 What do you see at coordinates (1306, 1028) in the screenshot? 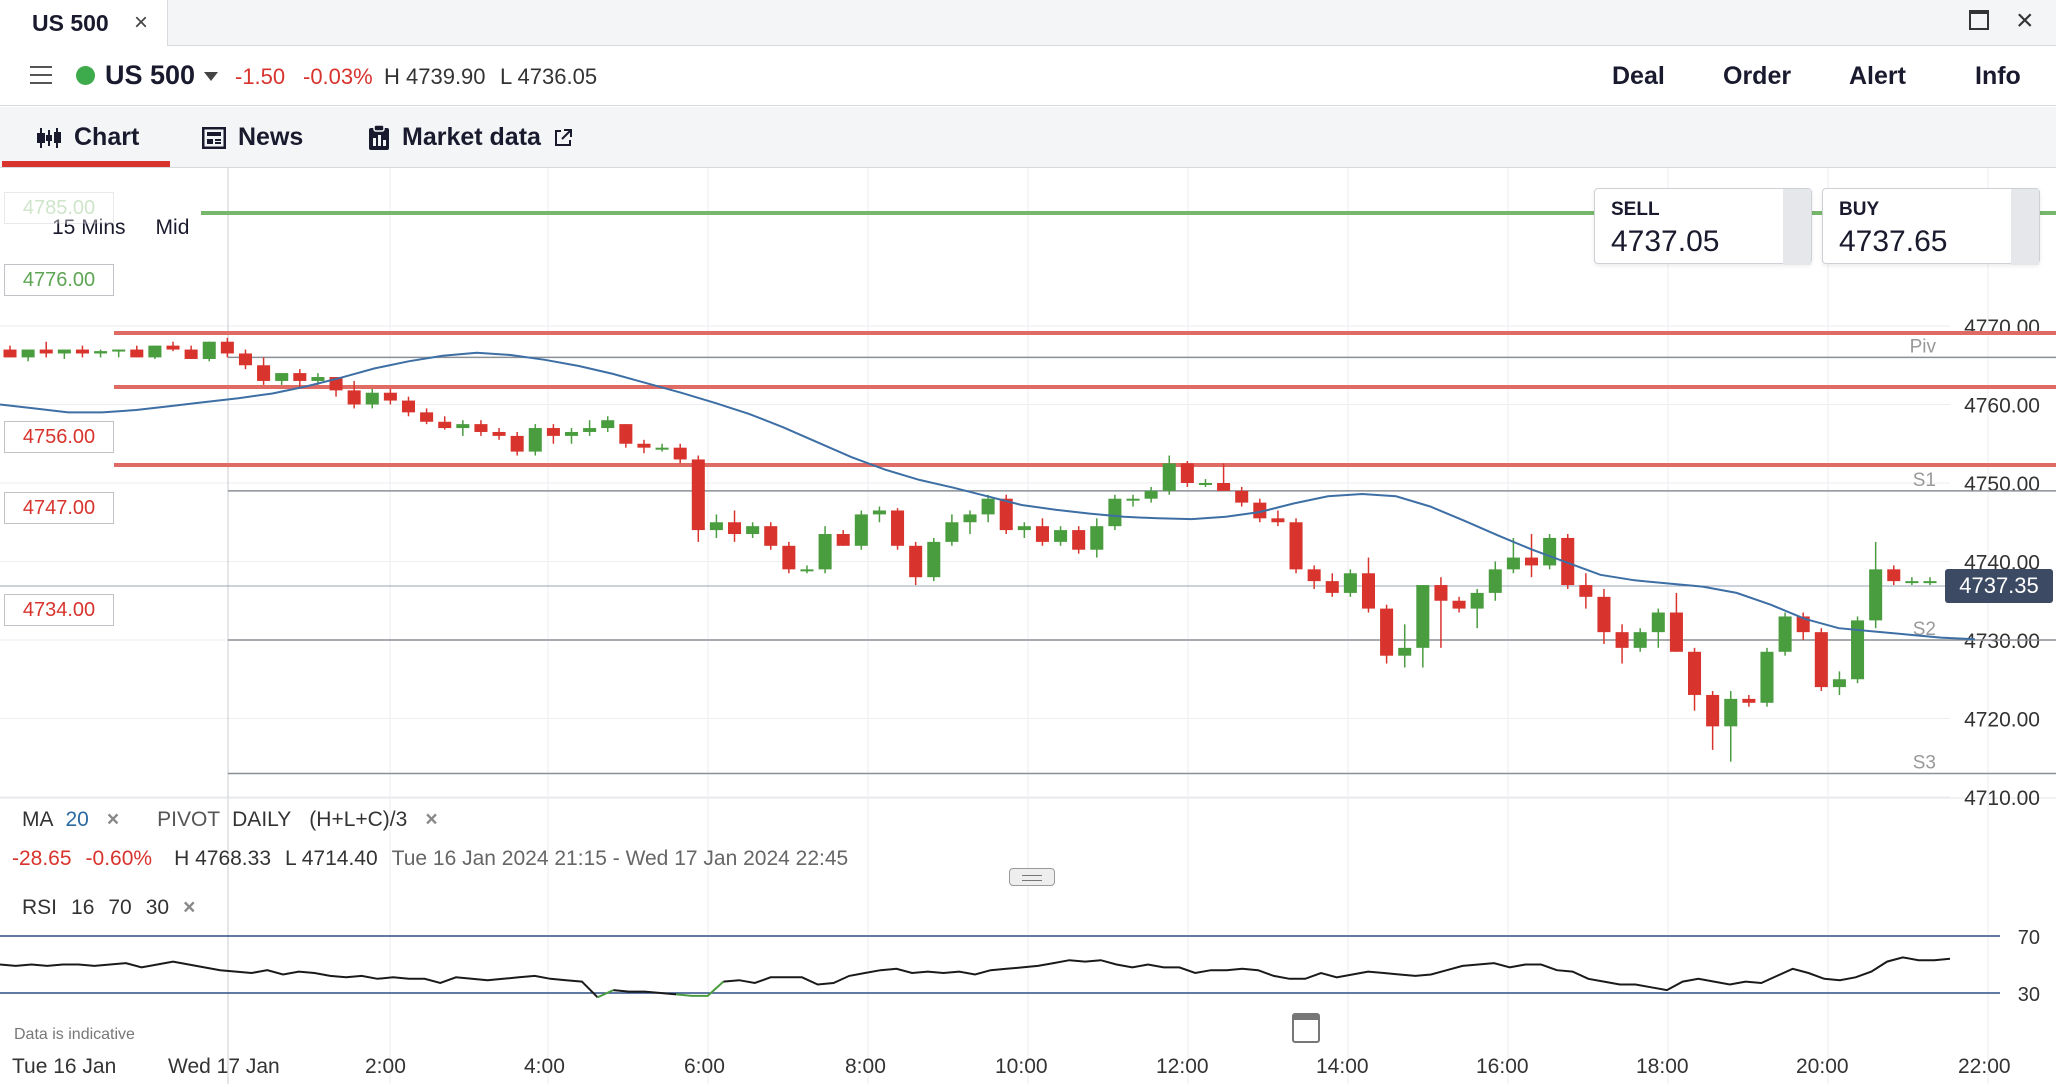
I see `calendar-icon` at bounding box center [1306, 1028].